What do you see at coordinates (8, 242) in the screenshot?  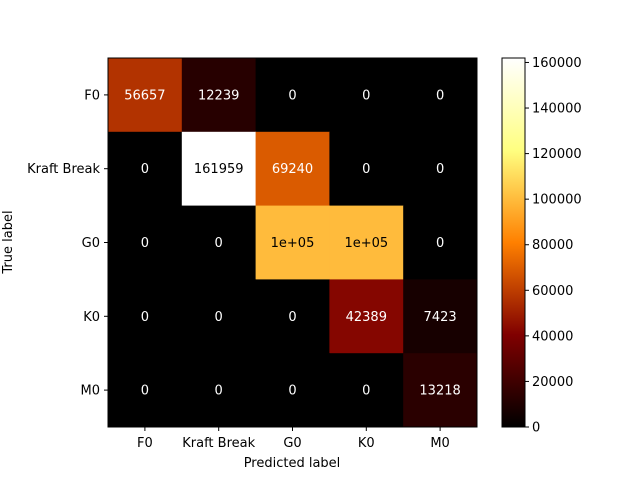 I see `y-axis-label: True label` at bounding box center [8, 242].